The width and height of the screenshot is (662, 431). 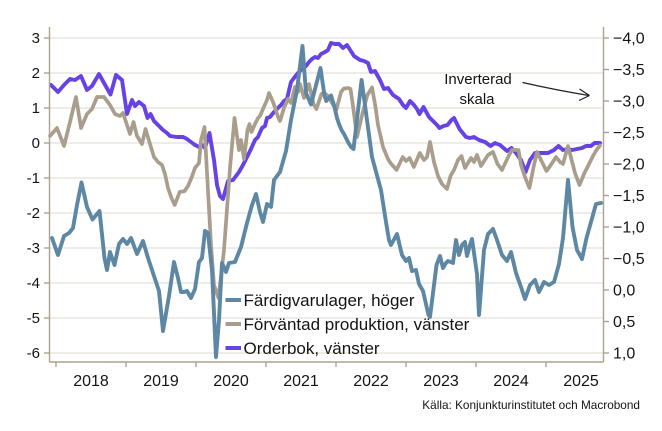 What do you see at coordinates (371, 381) in the screenshot?
I see `svg-text: 2022` at bounding box center [371, 381].